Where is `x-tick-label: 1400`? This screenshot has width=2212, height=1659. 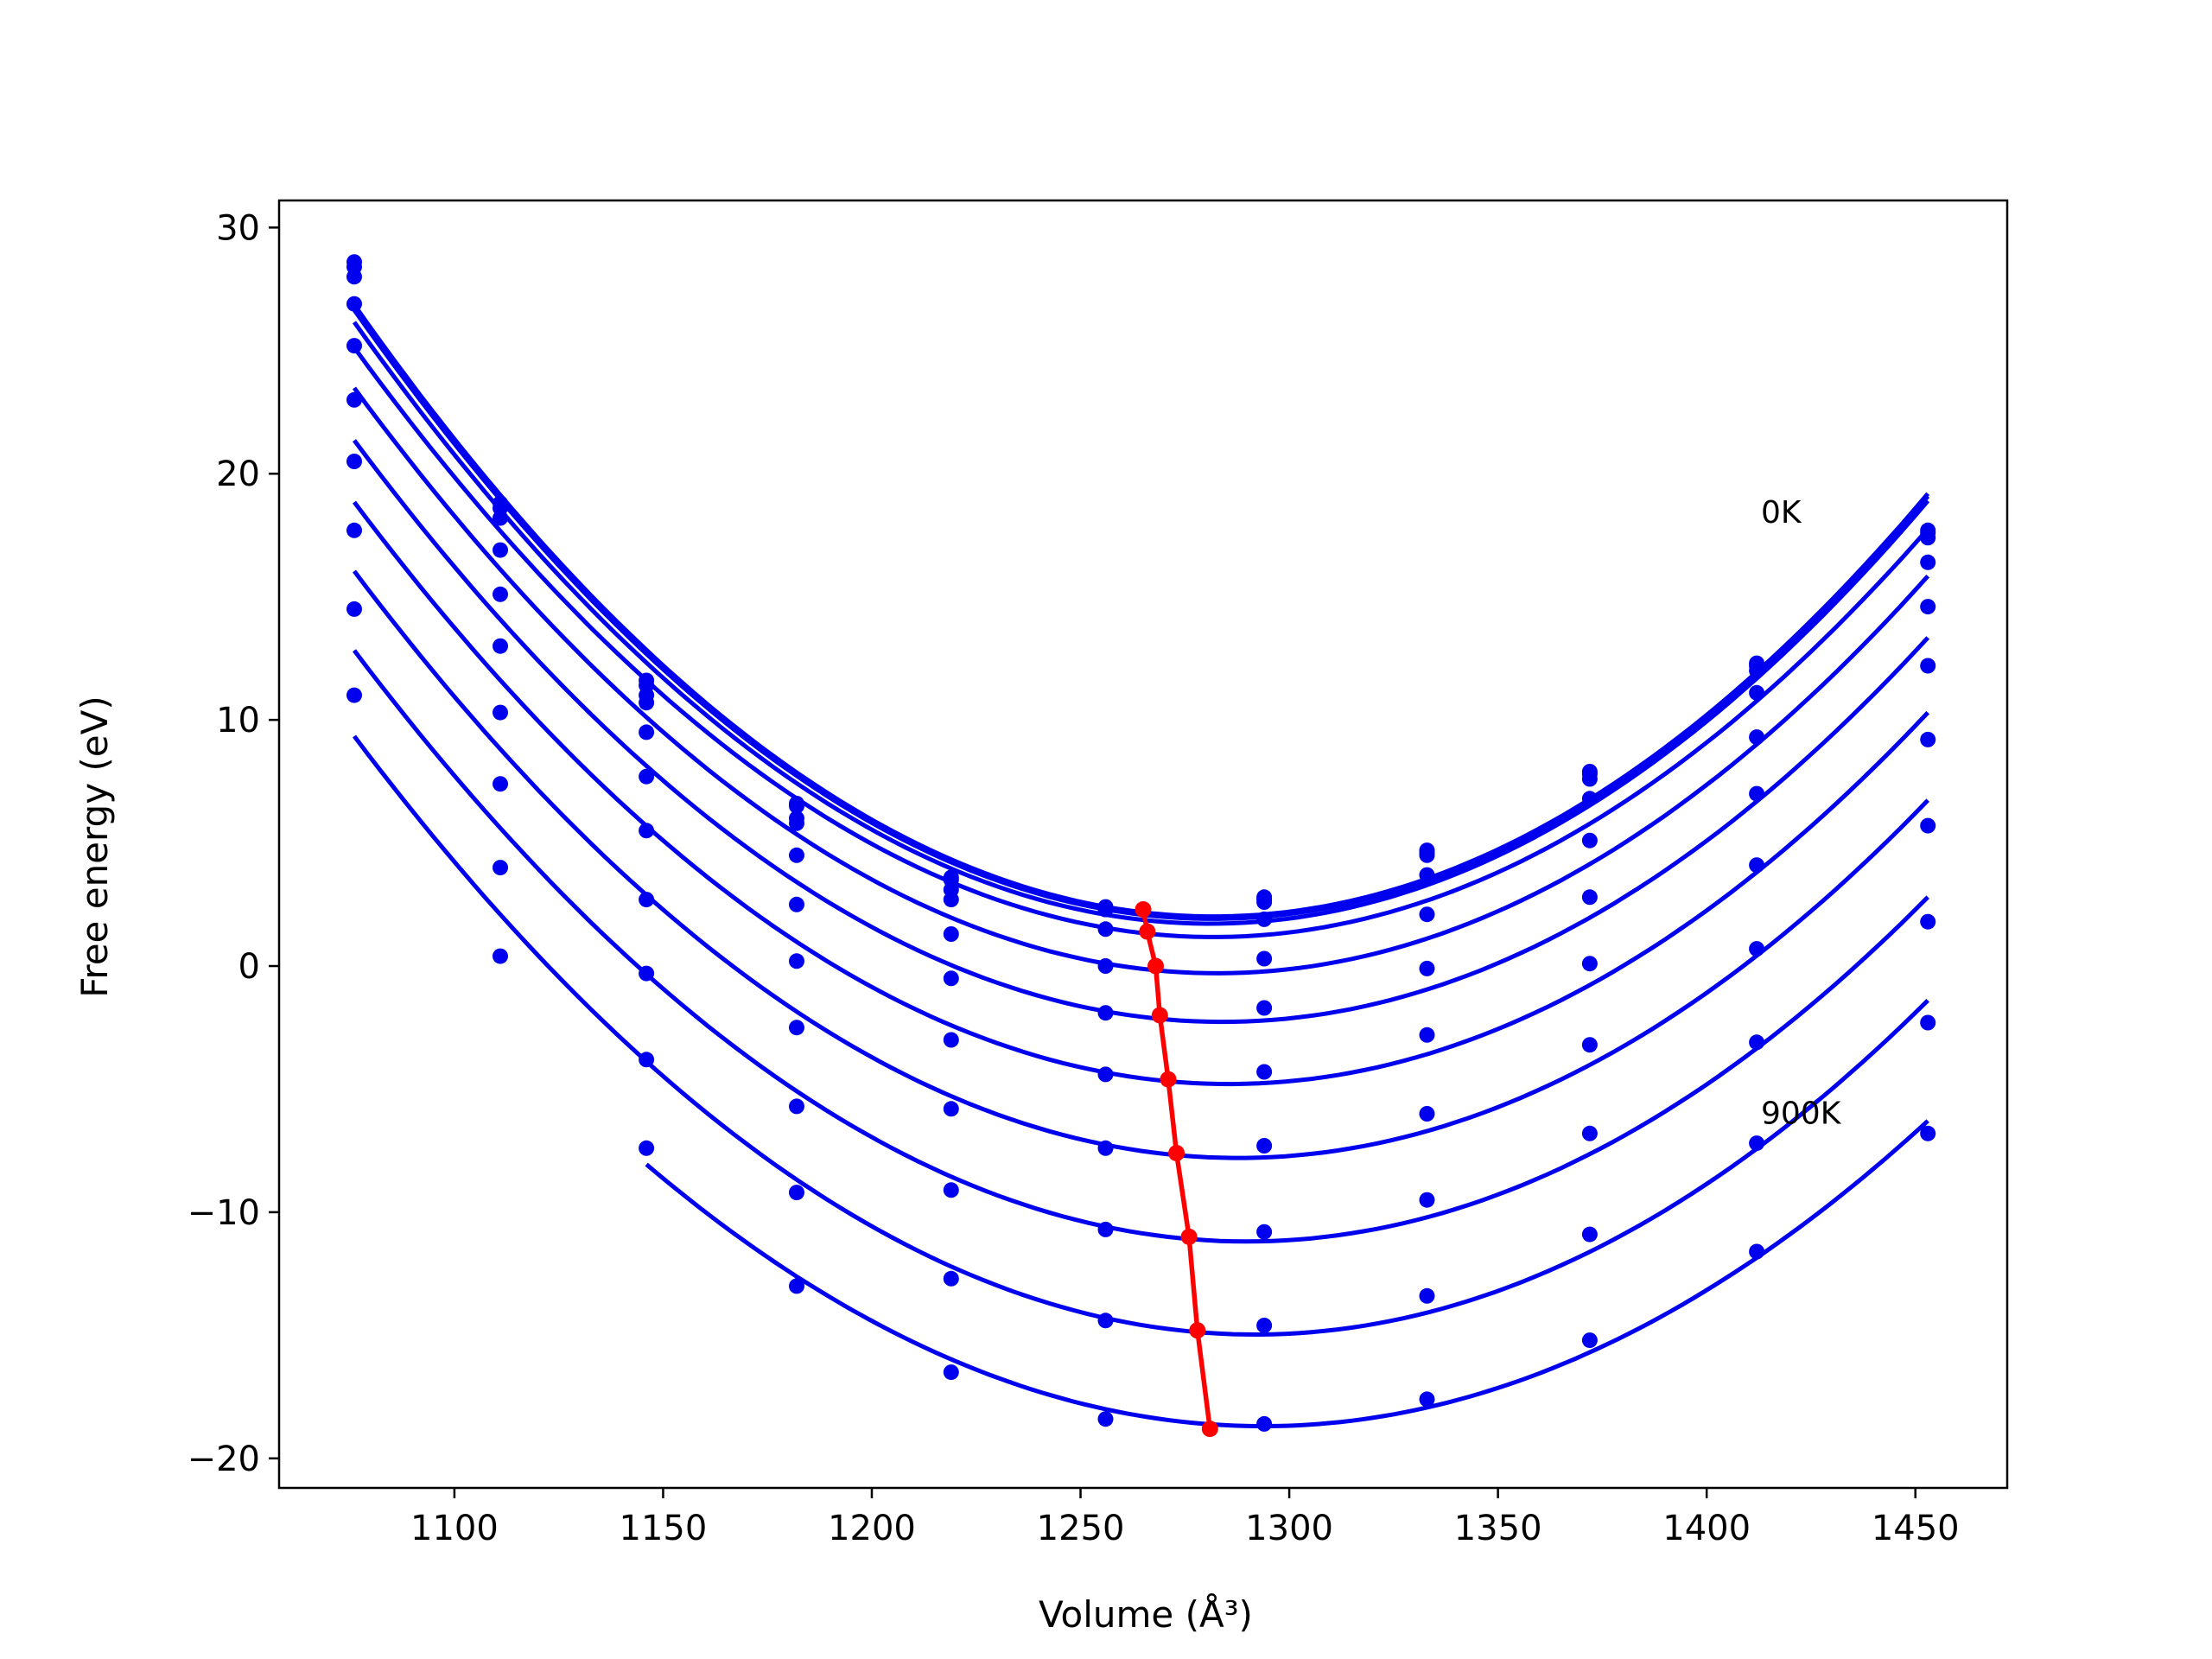
x-tick-label: 1400 is located at coordinates (1706, 1528).